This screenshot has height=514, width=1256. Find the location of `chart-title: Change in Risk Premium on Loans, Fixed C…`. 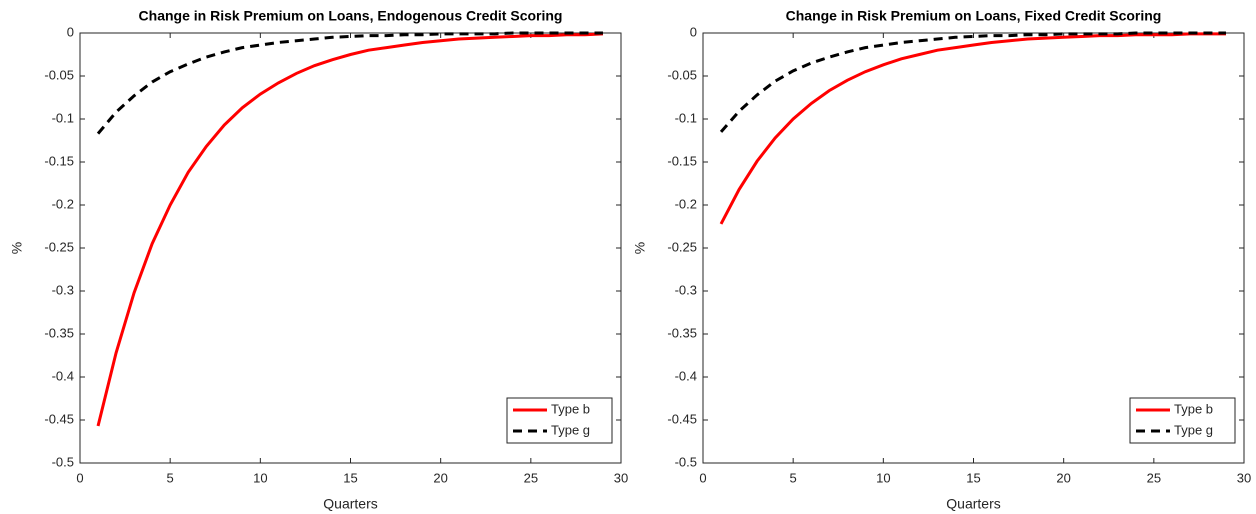

chart-title: Change in Risk Premium on Loans, Fixed C… is located at coordinates (974, 16).